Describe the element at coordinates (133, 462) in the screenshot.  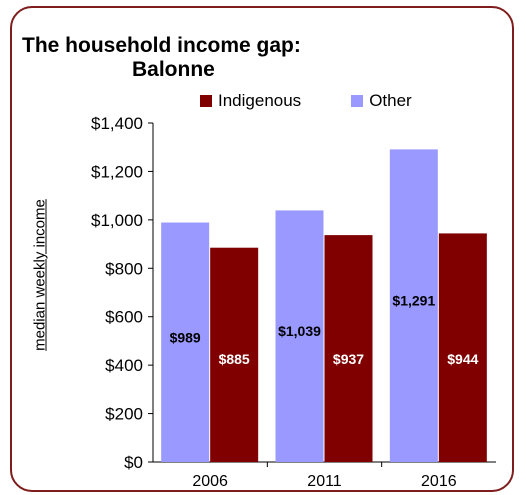
I see `y-tick-label: $0` at that location.